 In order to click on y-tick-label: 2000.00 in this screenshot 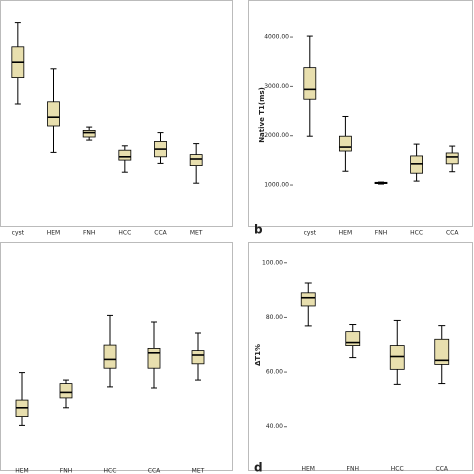, I will do `click(276, 135)`.